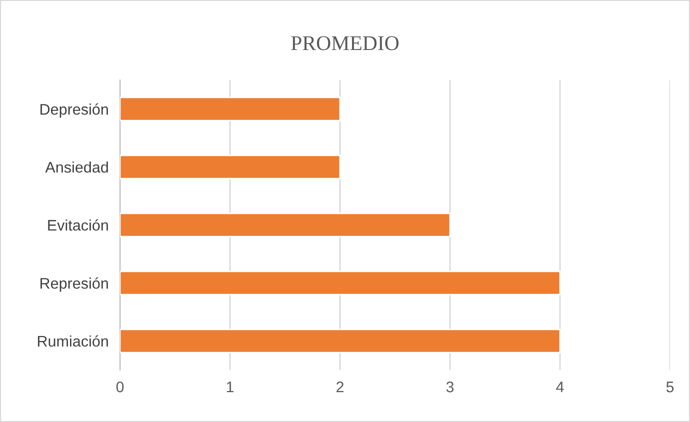  I want to click on y-tick-label: Represión, so click(74, 284).